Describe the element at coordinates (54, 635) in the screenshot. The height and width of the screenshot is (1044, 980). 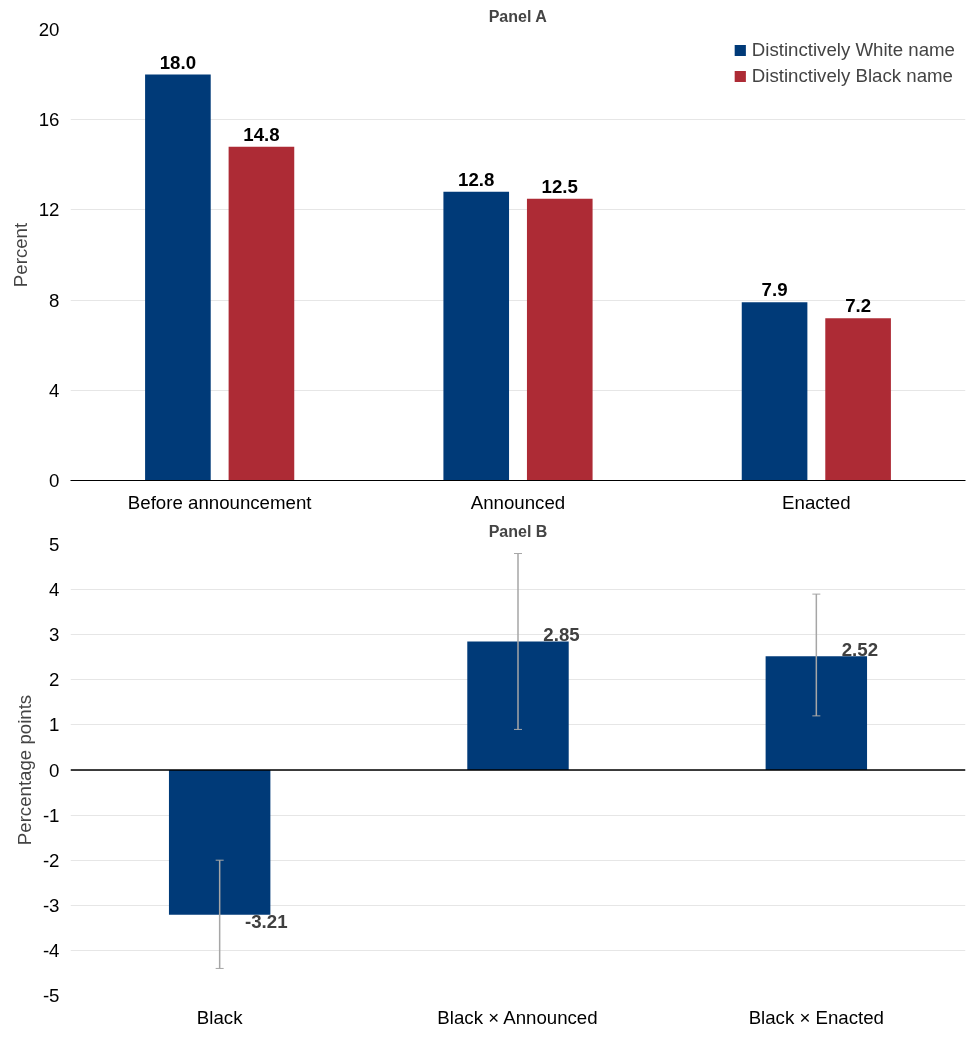
I see `y-tick-label: 3` at that location.